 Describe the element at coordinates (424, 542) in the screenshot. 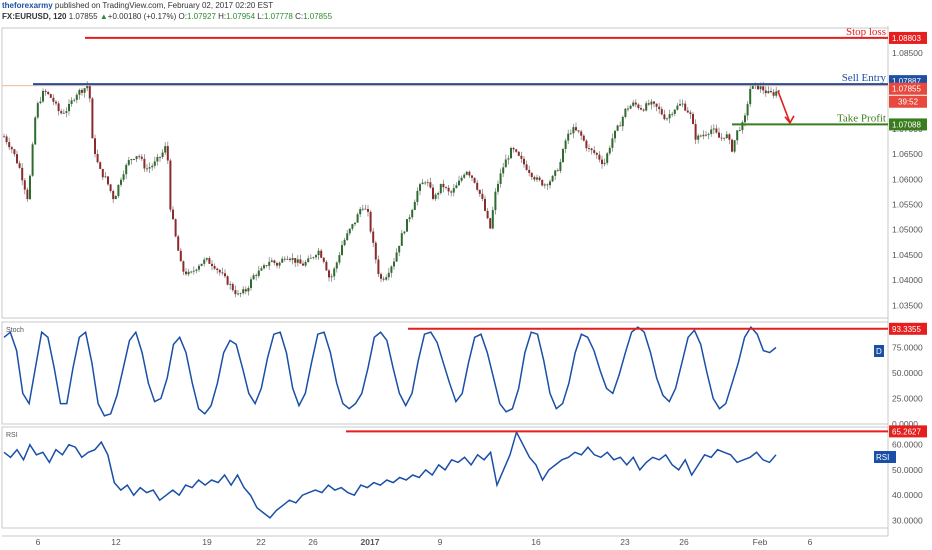

I see `time-axis: 6 12 19 22 26 2017 9 16 23 26 Feb 6` at that location.